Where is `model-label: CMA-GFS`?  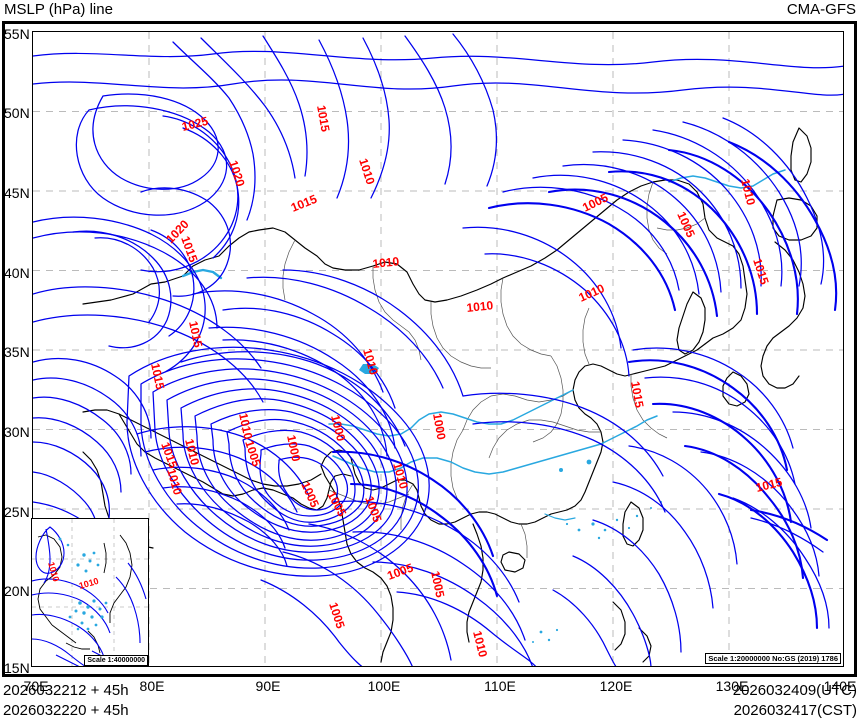
model-label: CMA-GFS is located at coordinates (821, 9).